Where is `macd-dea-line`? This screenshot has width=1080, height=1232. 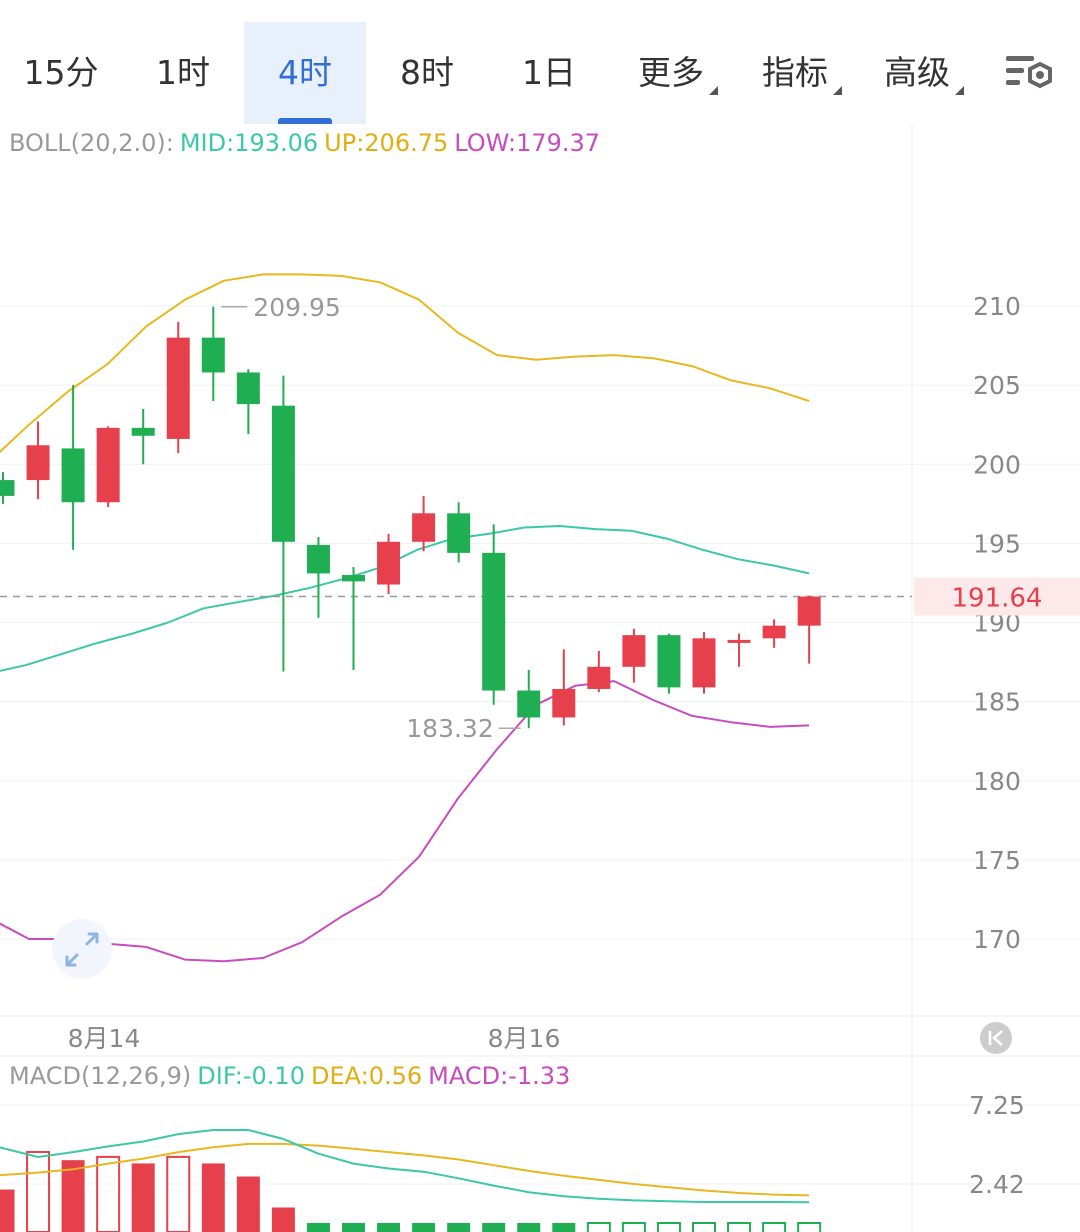 macd-dea-line is located at coordinates (405, 1169).